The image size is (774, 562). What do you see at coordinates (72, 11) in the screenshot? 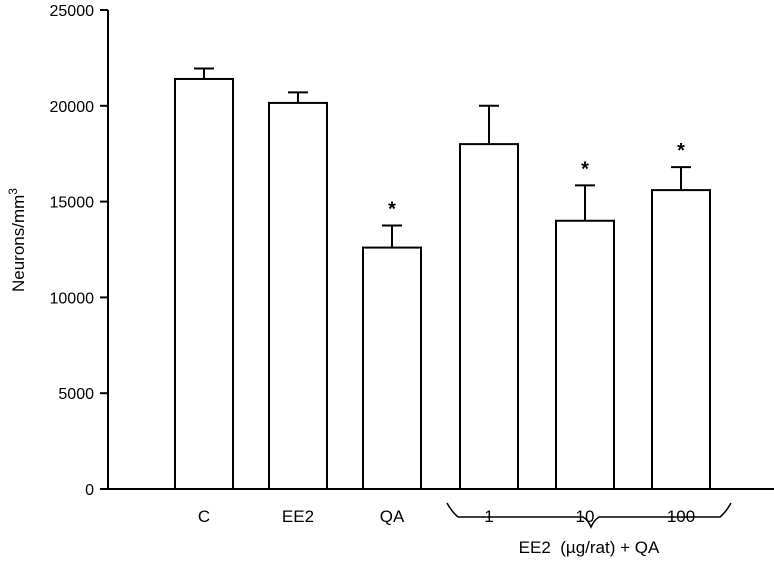
I see `y-tick-label: 25000` at bounding box center [72, 11].